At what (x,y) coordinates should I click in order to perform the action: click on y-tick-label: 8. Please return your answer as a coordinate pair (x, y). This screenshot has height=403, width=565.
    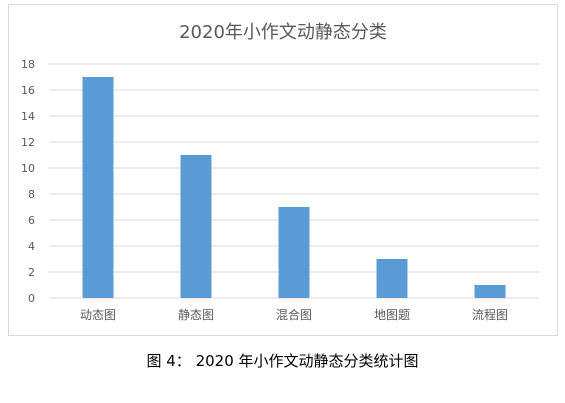
    Looking at the image, I should click on (31, 194).